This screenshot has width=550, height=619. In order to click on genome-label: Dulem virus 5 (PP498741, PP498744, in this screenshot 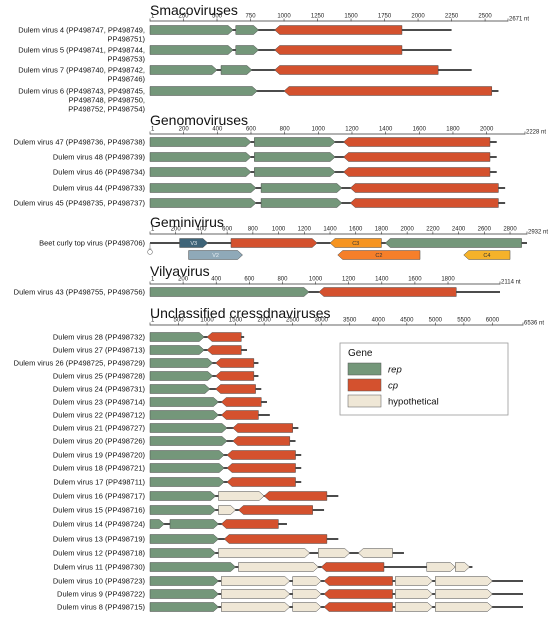, I will do `click(81, 50)`.